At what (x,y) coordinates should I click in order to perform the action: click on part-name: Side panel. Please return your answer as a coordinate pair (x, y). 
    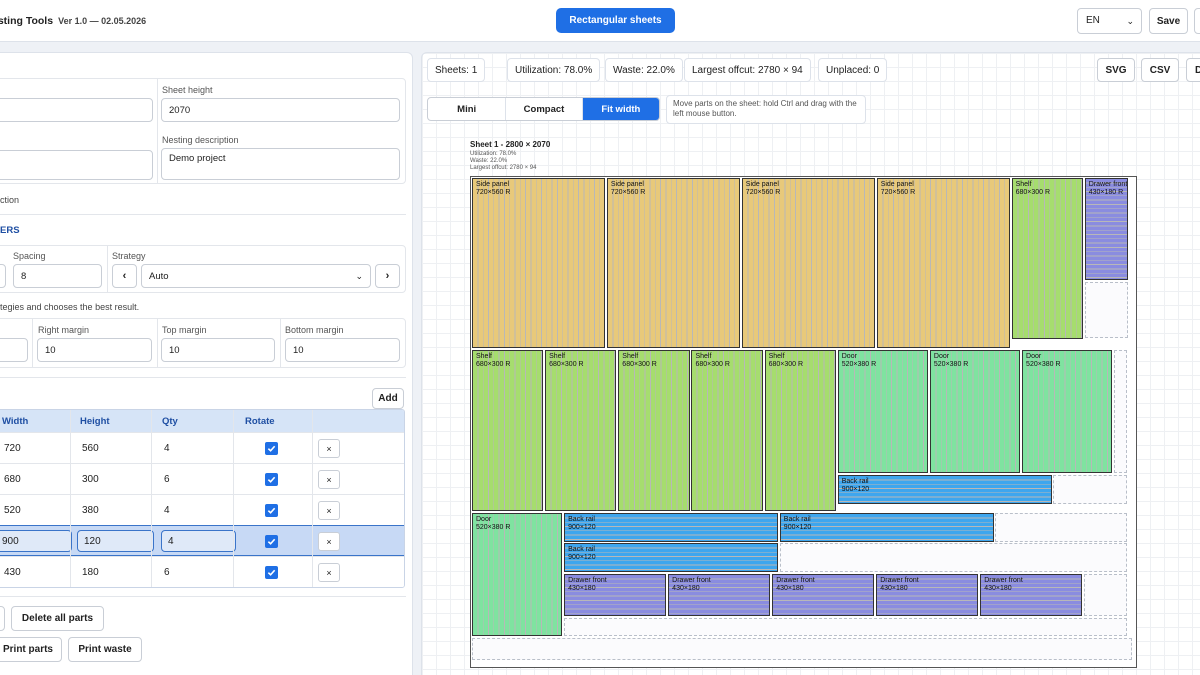
    Looking at the image, I should click on (897, 184).